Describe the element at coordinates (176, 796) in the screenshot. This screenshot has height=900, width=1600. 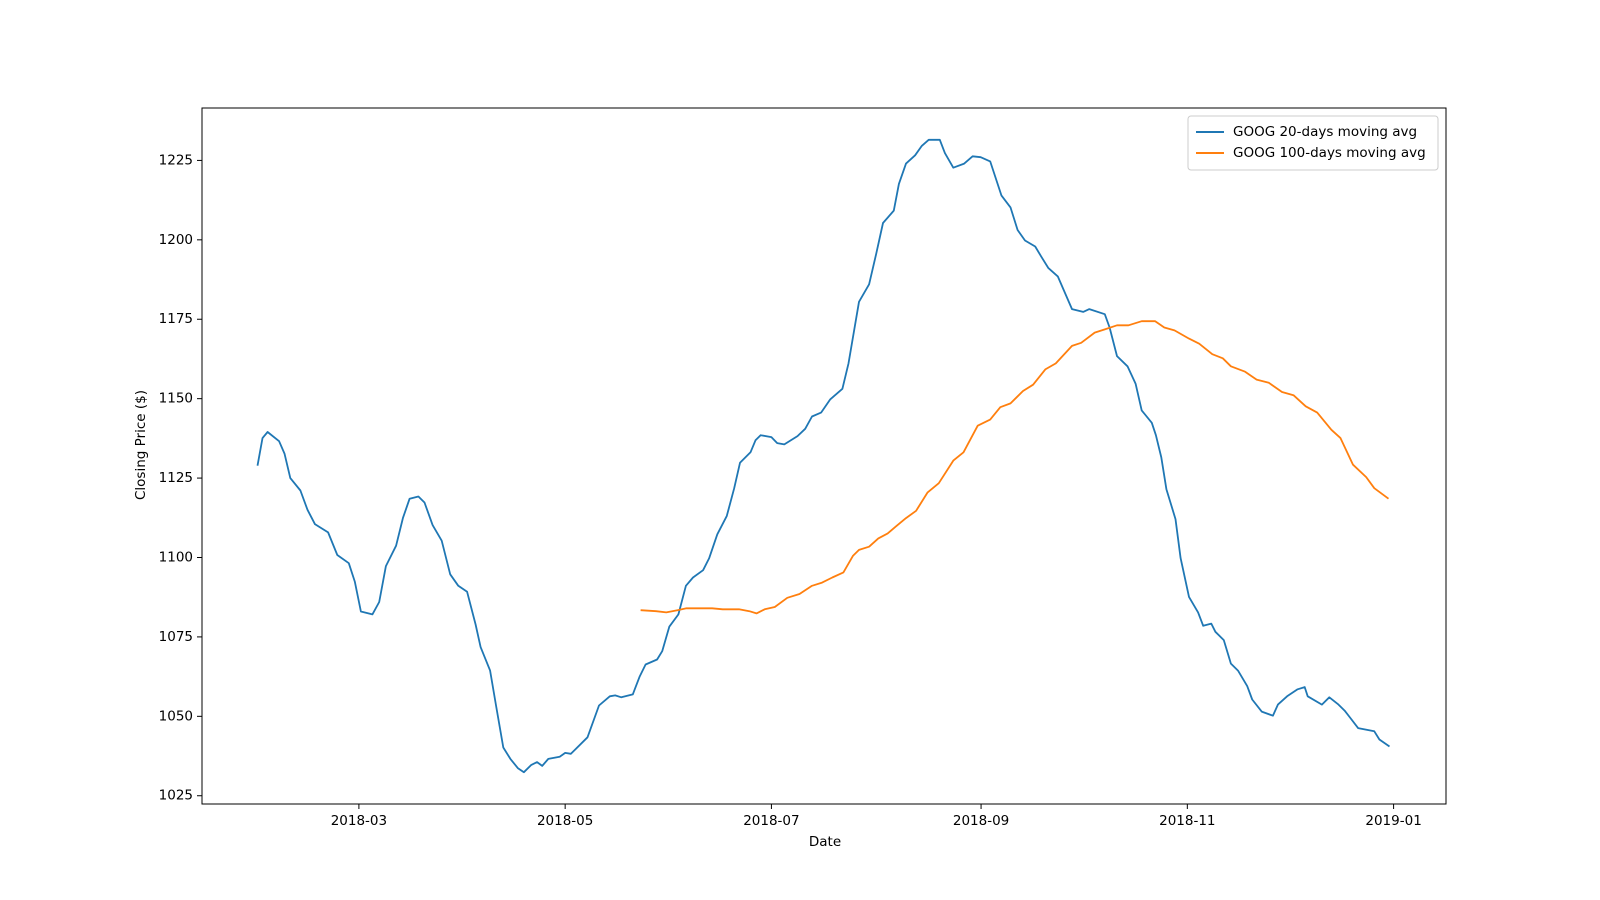
I see `y-tick-label: 1025` at that location.